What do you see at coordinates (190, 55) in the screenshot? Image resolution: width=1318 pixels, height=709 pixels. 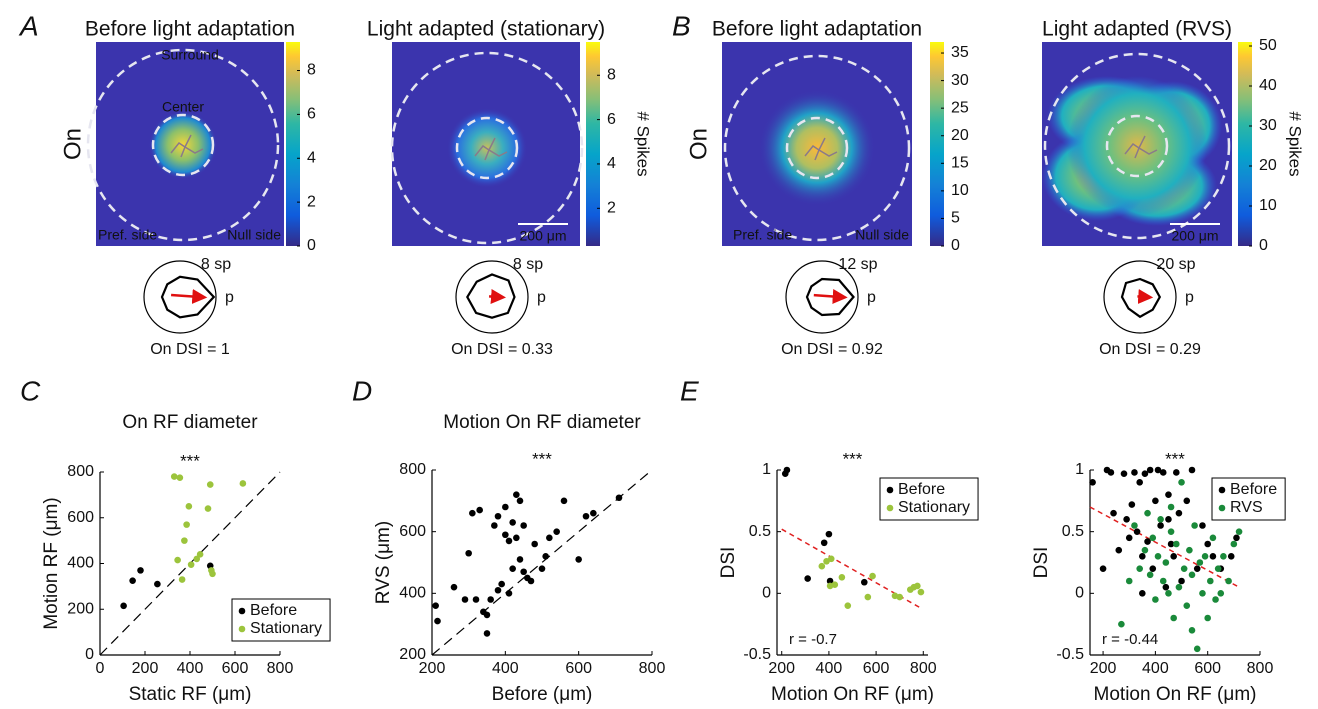 I see `annotation: Surround` at bounding box center [190, 55].